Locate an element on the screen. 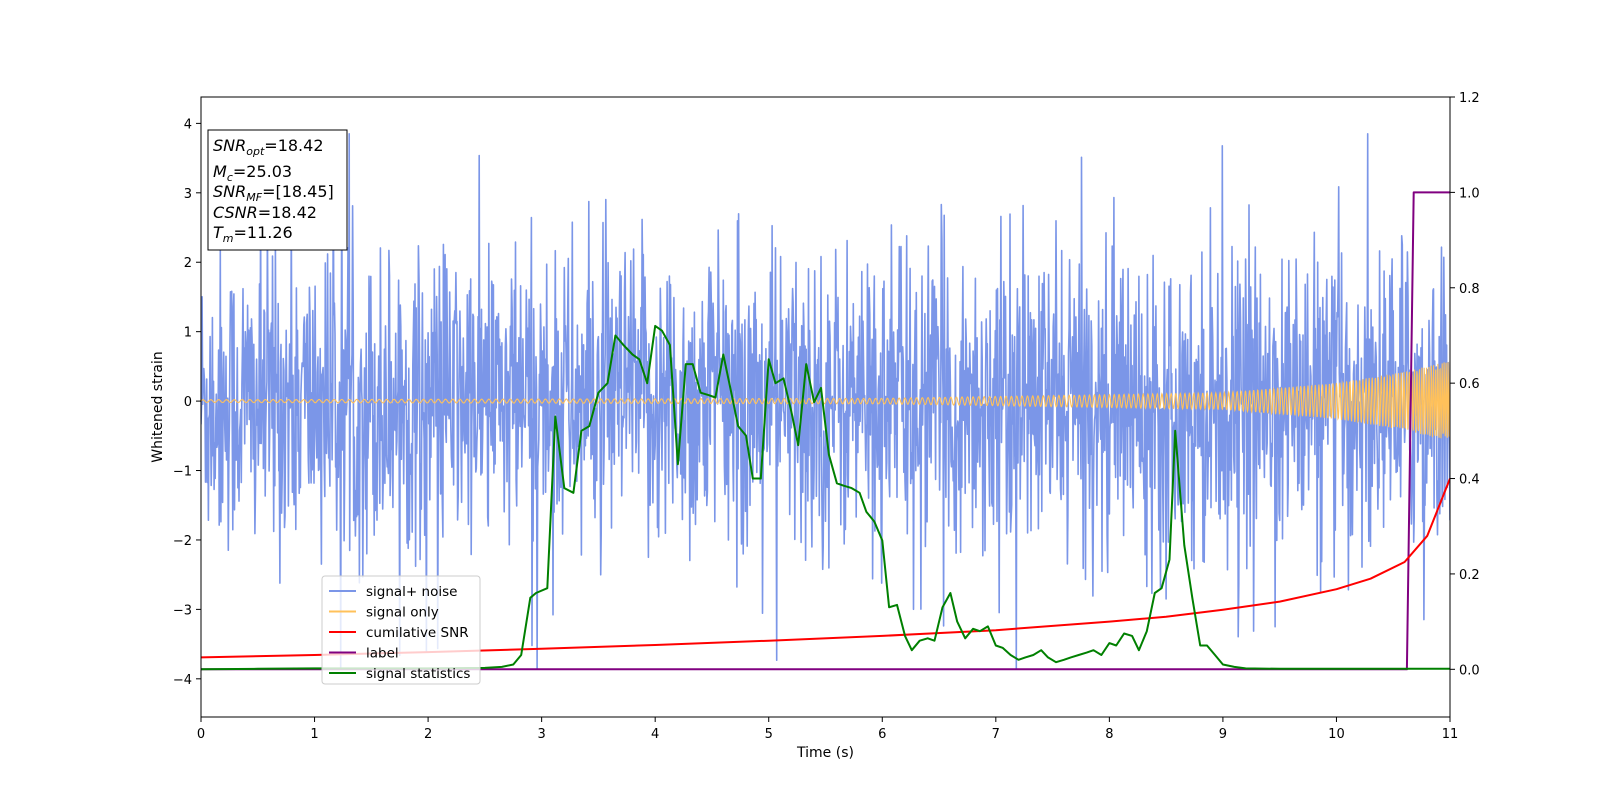 The width and height of the screenshot is (1600, 800). legend-entry: signal+ noise is located at coordinates (411, 592).